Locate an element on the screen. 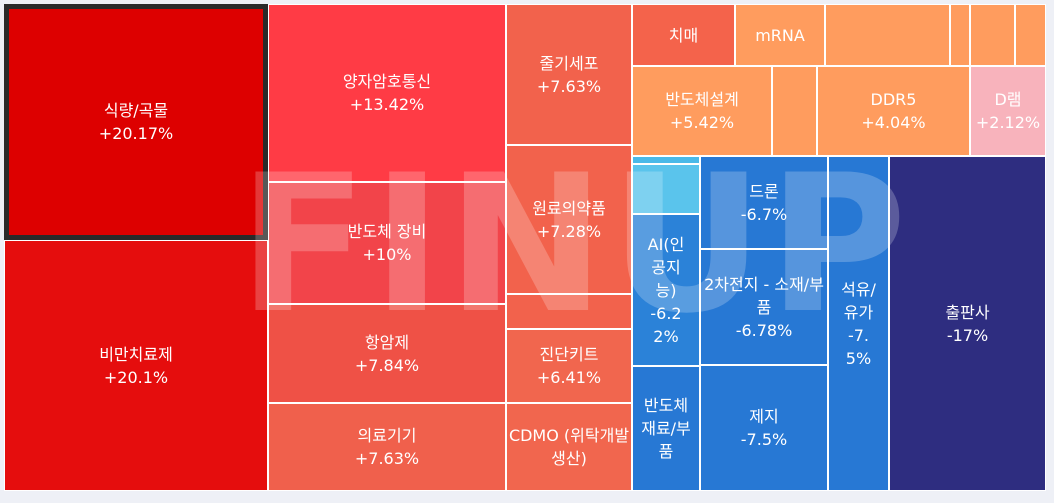  treemap-cell: DDR5 +4.04% is located at coordinates (893, 111).